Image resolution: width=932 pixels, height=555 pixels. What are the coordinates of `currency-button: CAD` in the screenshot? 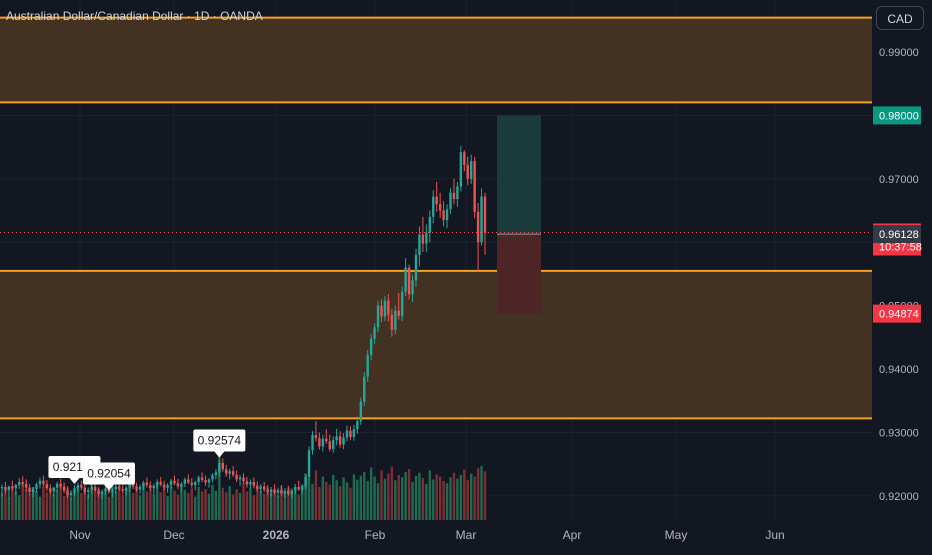 It's located at (900, 18).